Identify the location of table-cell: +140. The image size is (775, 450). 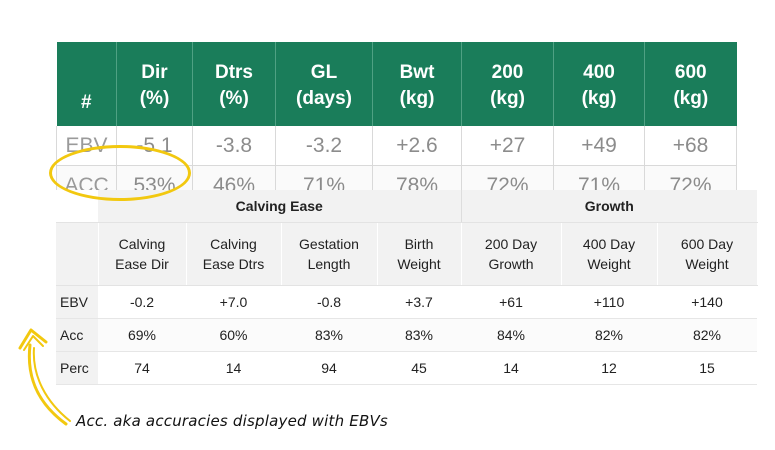
(707, 302).